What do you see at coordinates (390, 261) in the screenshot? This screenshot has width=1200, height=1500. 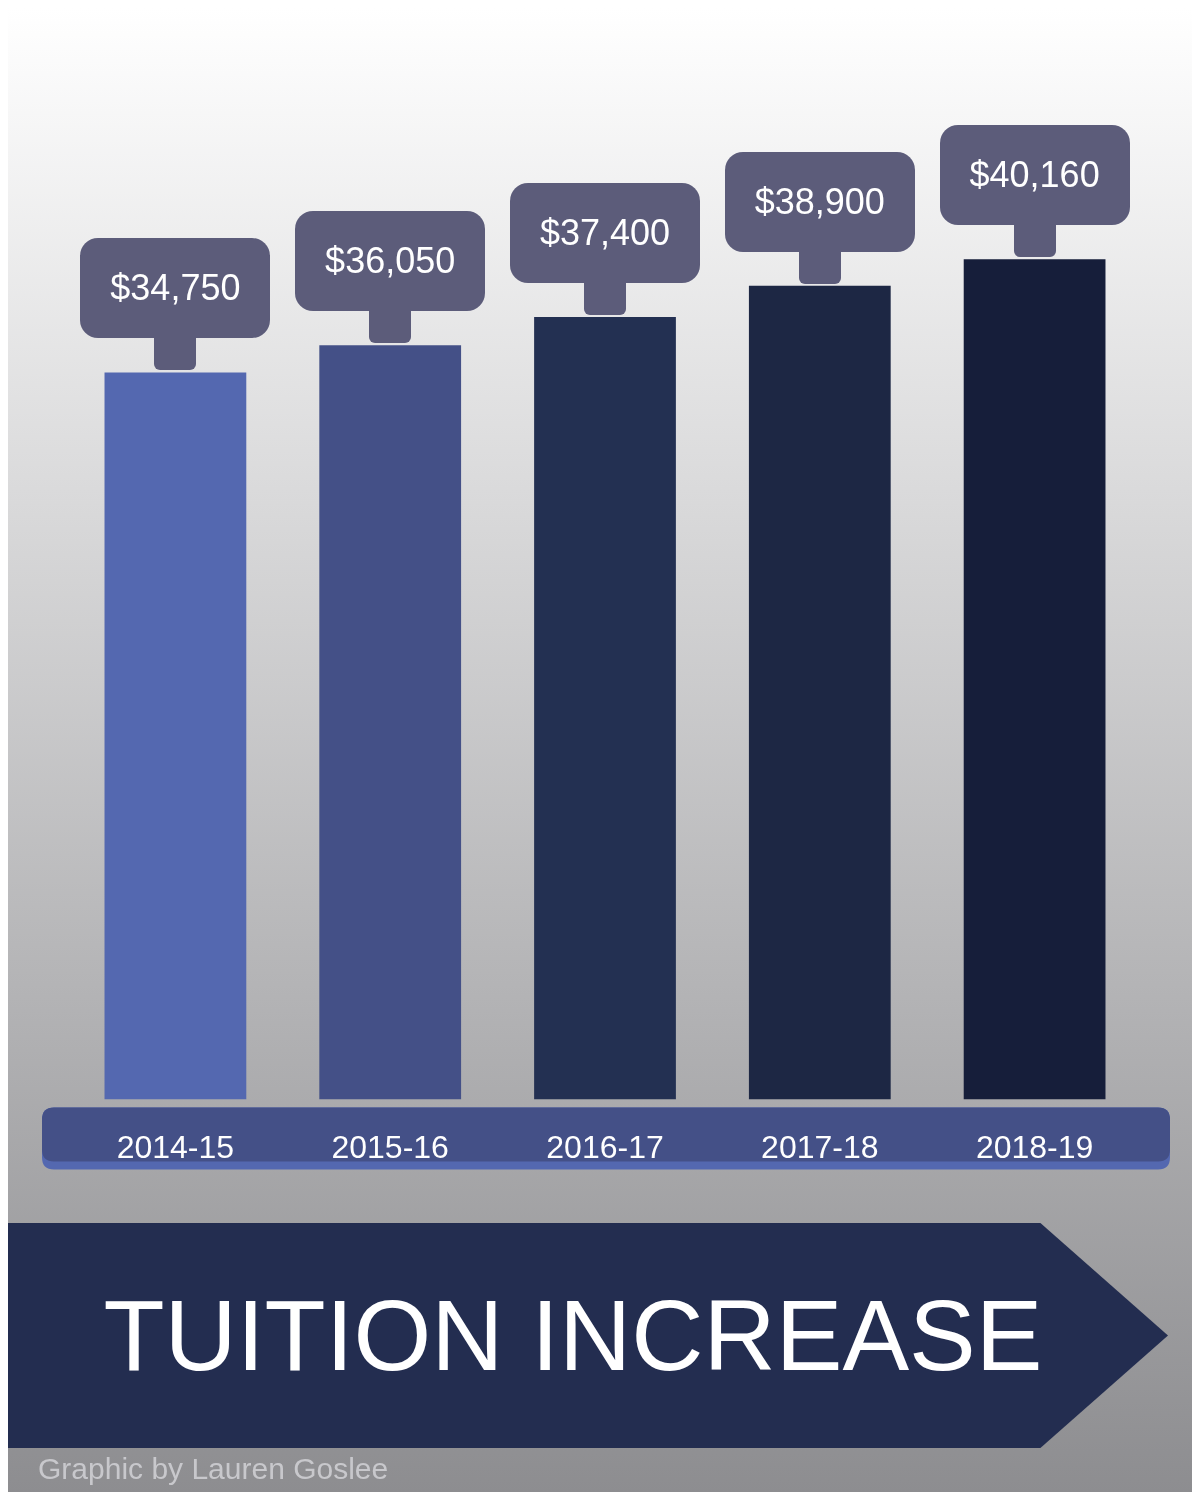 I see `data-label: $36,050` at bounding box center [390, 261].